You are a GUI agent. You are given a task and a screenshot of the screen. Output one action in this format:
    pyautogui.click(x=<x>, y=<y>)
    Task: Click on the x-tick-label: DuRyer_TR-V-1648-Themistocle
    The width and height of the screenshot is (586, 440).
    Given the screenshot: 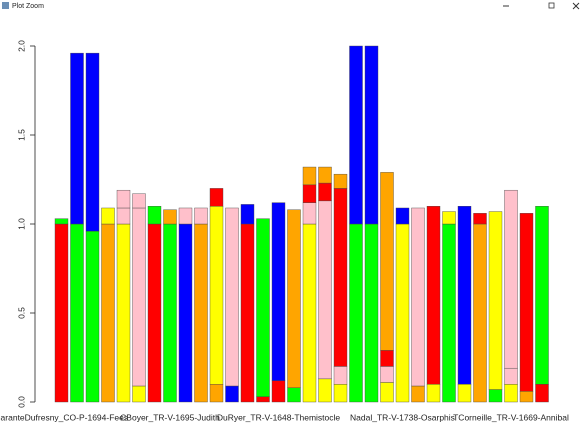 What is the action you would take?
    pyautogui.click(x=279, y=417)
    